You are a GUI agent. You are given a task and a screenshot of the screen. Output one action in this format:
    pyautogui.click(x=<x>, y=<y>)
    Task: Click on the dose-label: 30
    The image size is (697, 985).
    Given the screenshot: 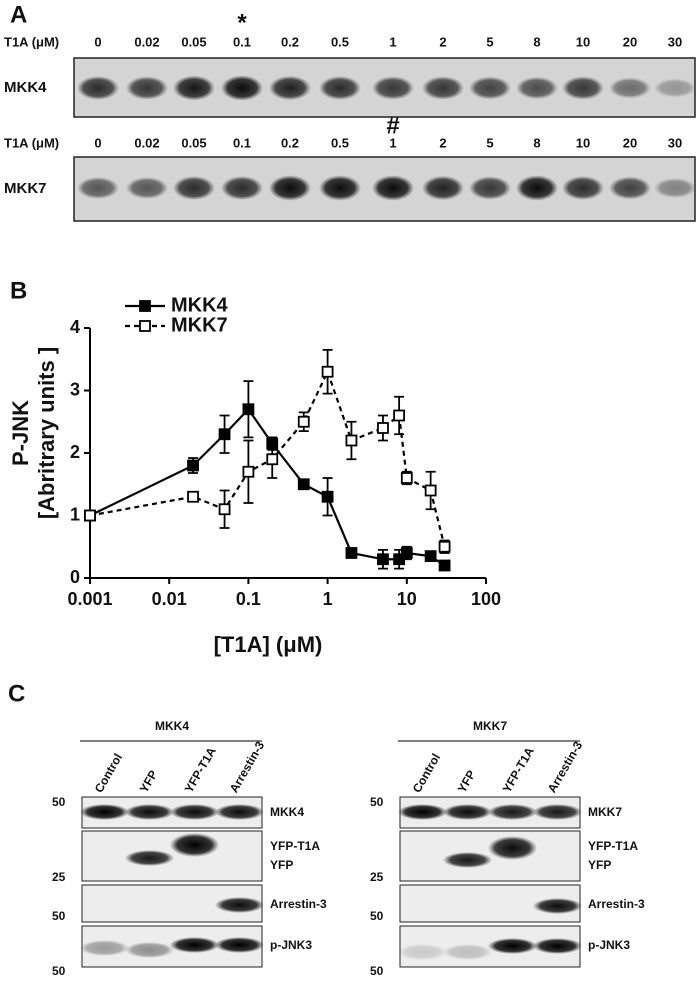 What is the action you would take?
    pyautogui.click(x=675, y=41)
    